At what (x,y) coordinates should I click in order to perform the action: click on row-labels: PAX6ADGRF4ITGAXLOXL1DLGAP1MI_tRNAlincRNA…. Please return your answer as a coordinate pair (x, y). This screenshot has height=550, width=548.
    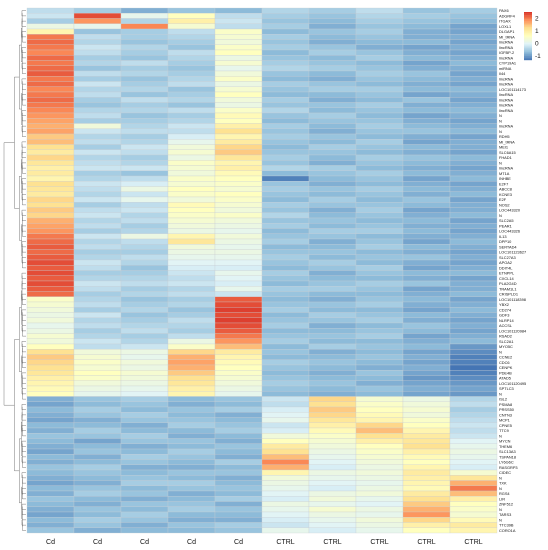
    Looking at the image, I should click on (513, 270).